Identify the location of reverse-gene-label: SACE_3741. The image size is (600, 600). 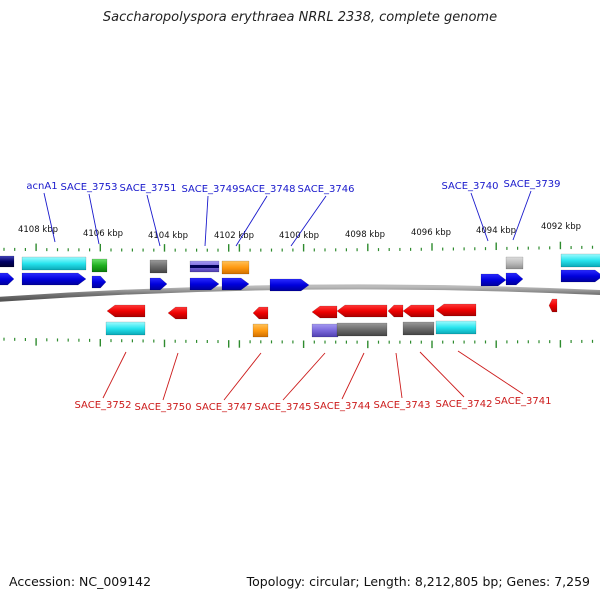
(523, 401).